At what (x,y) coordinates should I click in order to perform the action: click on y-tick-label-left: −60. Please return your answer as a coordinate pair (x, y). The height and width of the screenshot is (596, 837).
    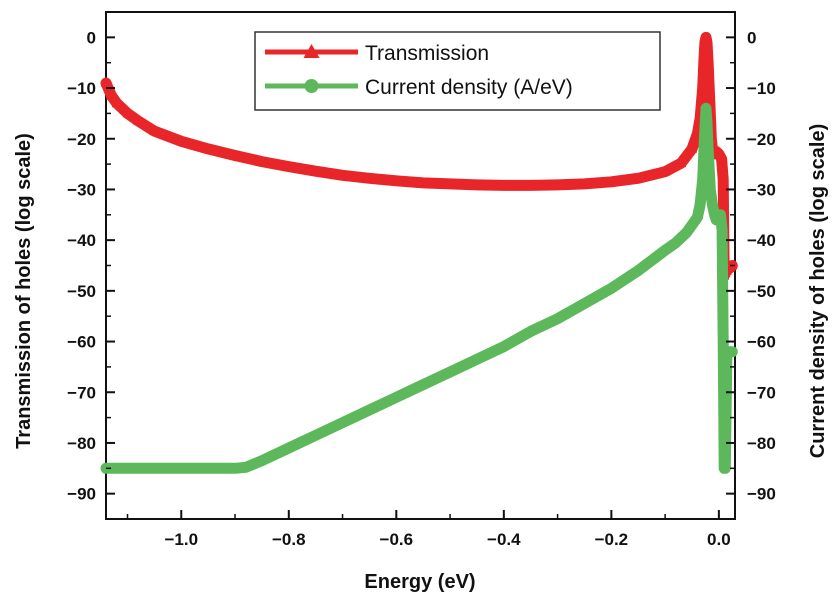
    Looking at the image, I should click on (81, 342).